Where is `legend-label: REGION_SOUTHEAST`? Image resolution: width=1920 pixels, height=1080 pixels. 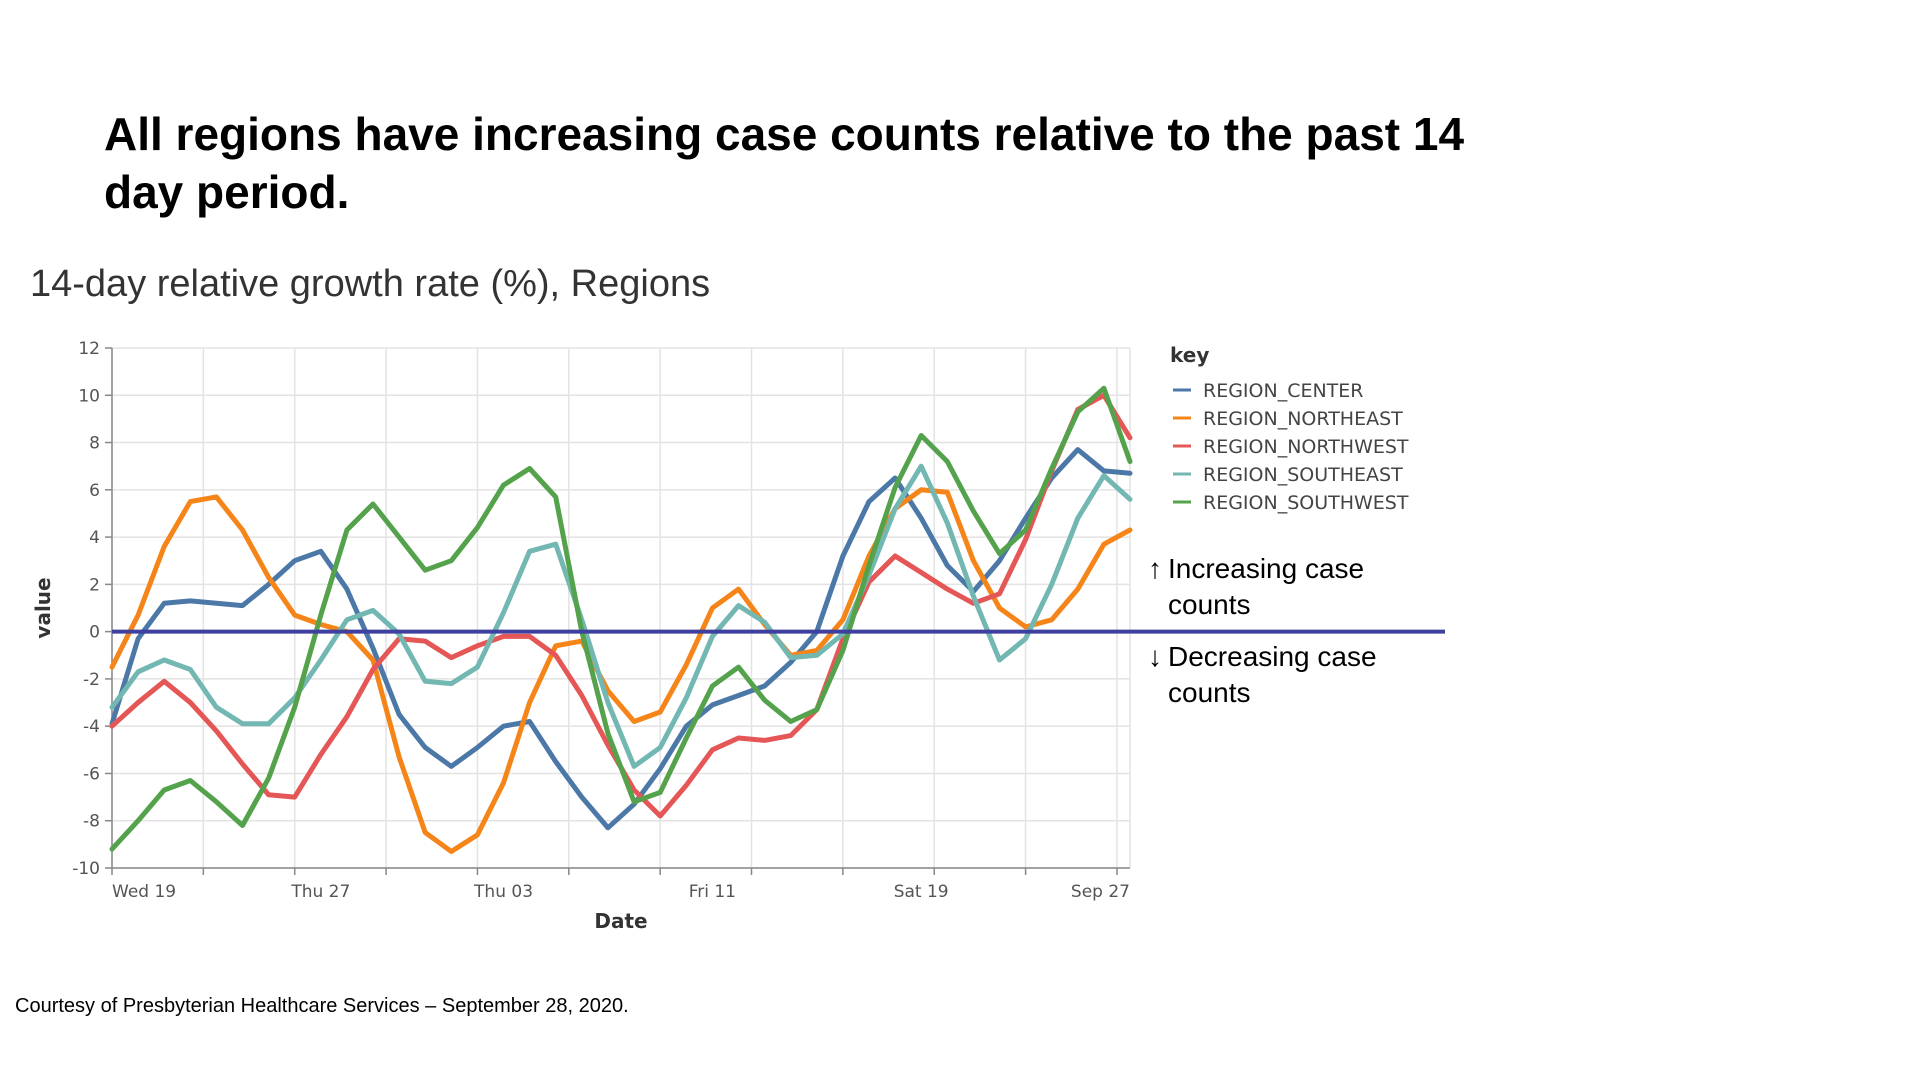 legend-label: REGION_SOUTHEAST is located at coordinates (1303, 475).